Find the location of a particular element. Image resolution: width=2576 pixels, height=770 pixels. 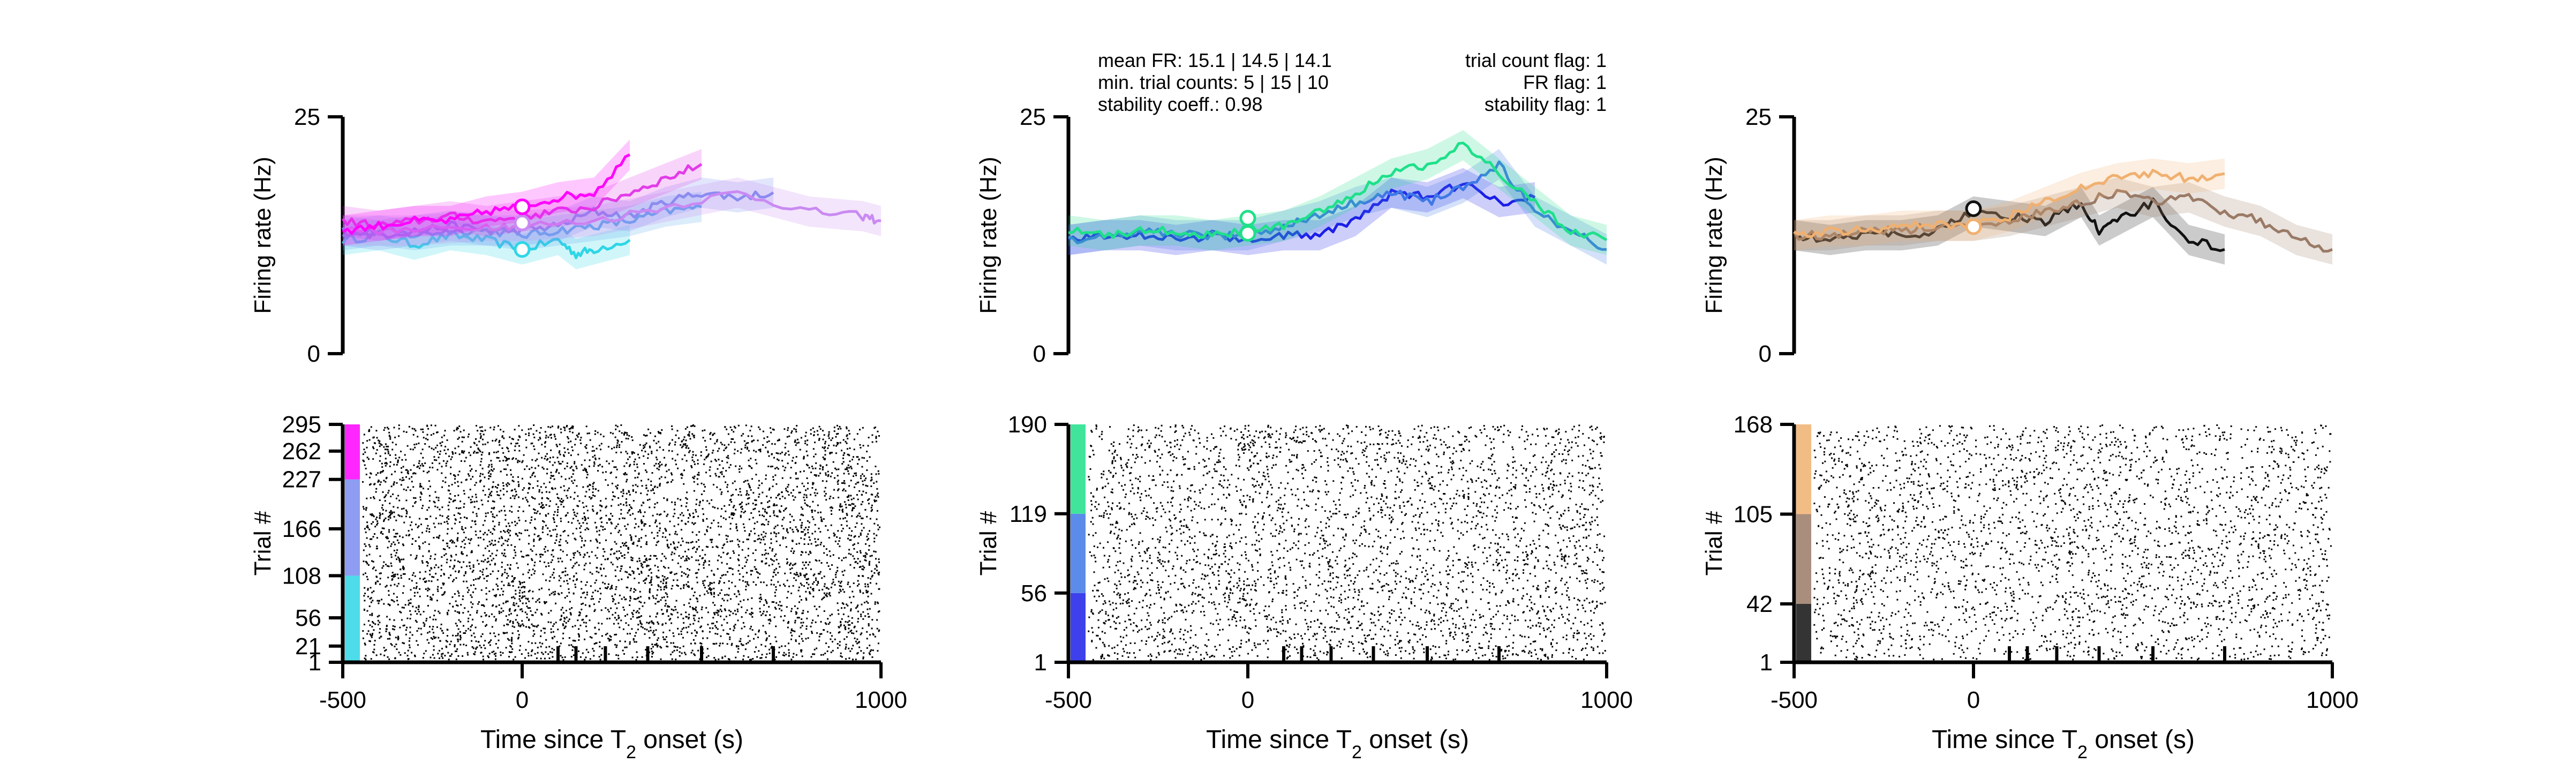

raster-y-tick-label: 108 is located at coordinates (301, 576).